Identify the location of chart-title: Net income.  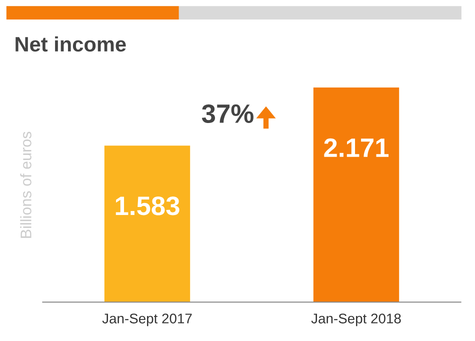
(71, 44).